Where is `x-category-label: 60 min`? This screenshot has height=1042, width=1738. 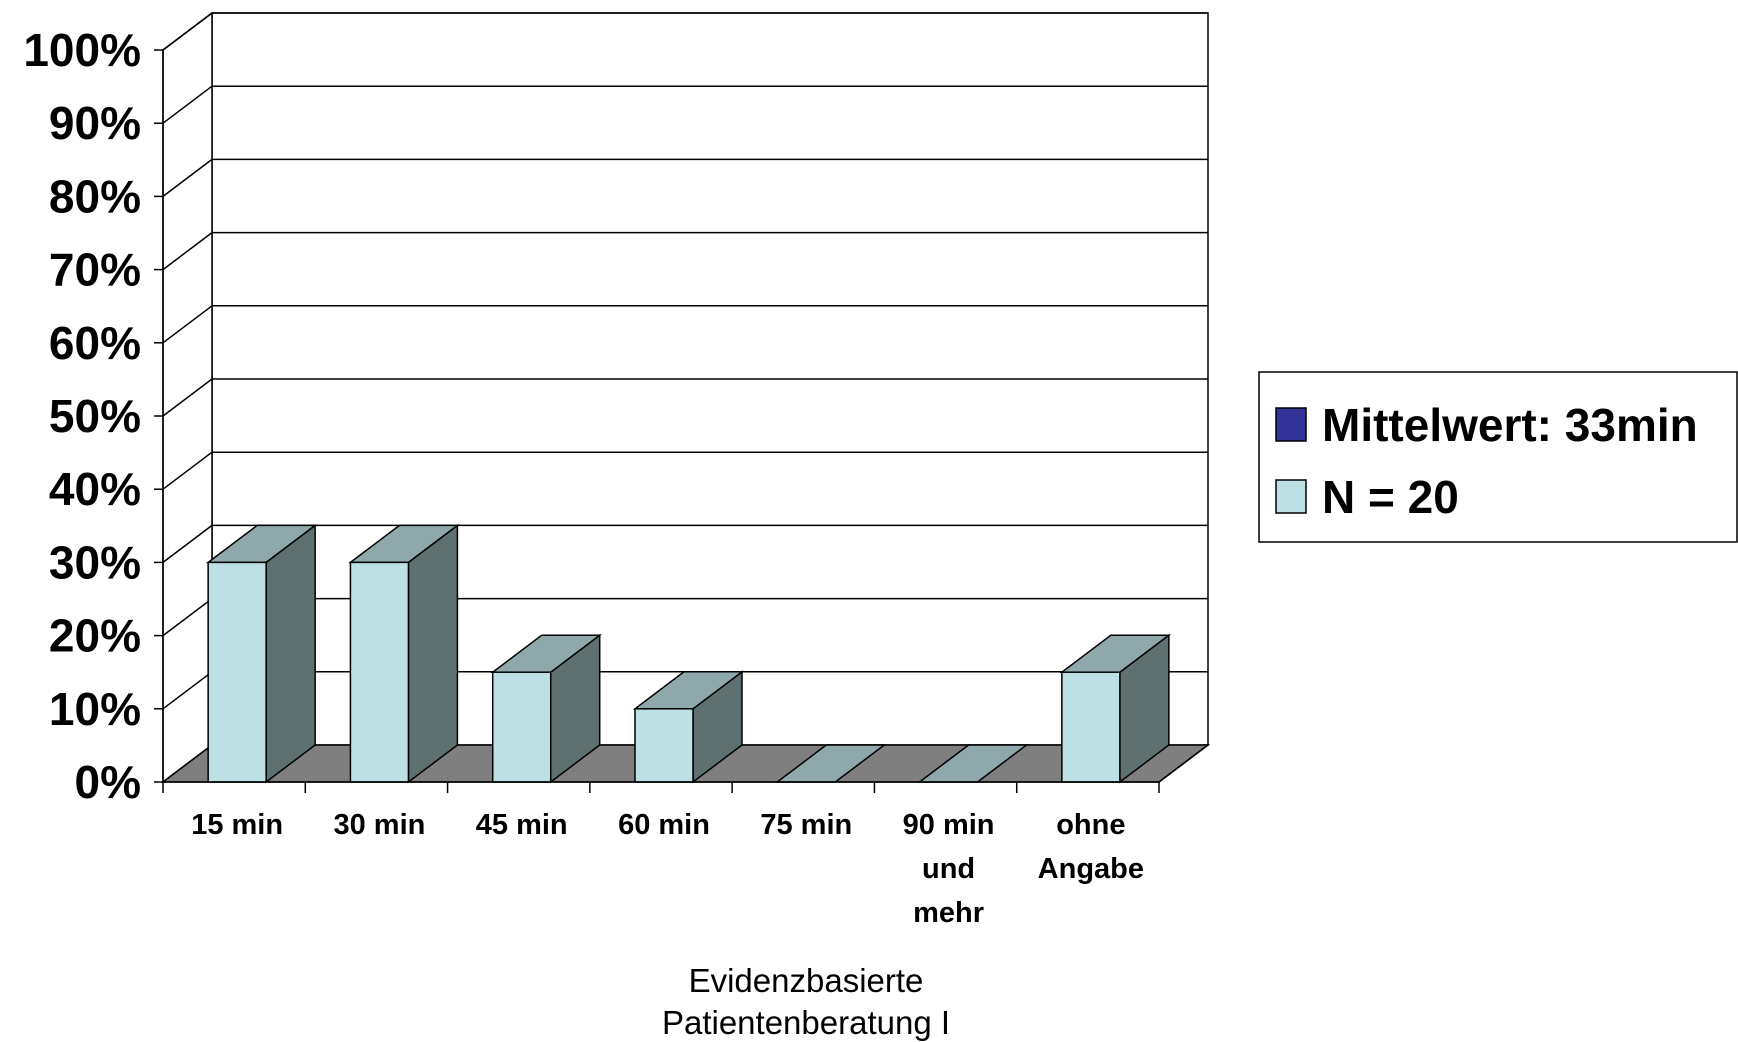
x-category-label: 60 min is located at coordinates (664, 825).